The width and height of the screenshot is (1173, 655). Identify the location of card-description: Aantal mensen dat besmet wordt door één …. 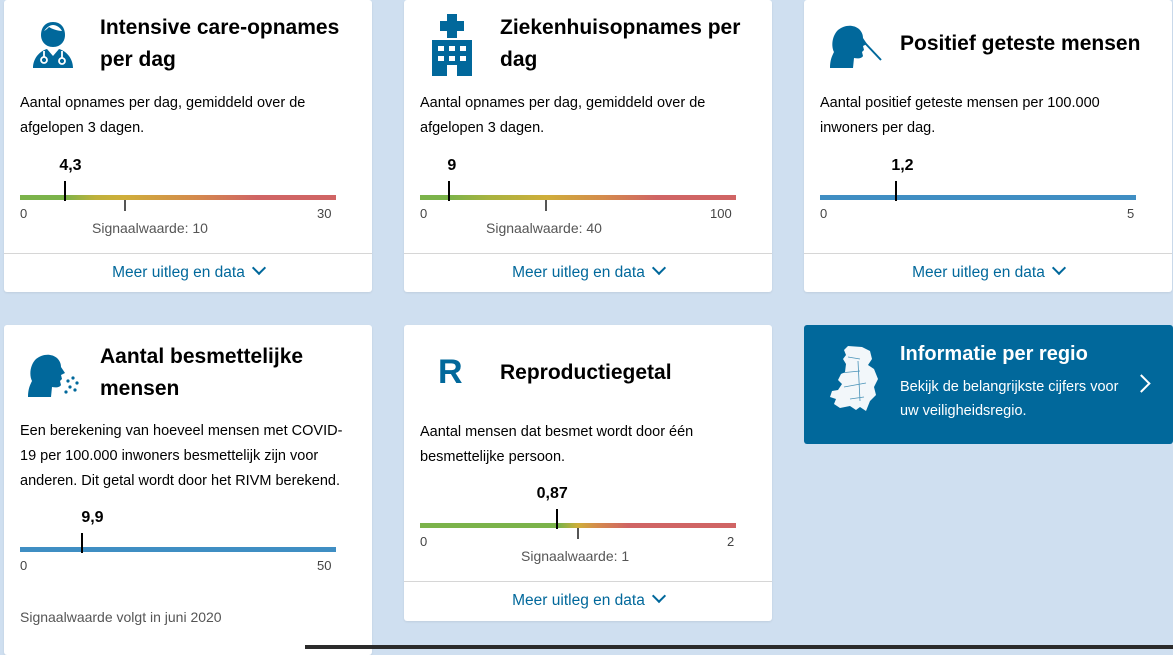
(557, 444).